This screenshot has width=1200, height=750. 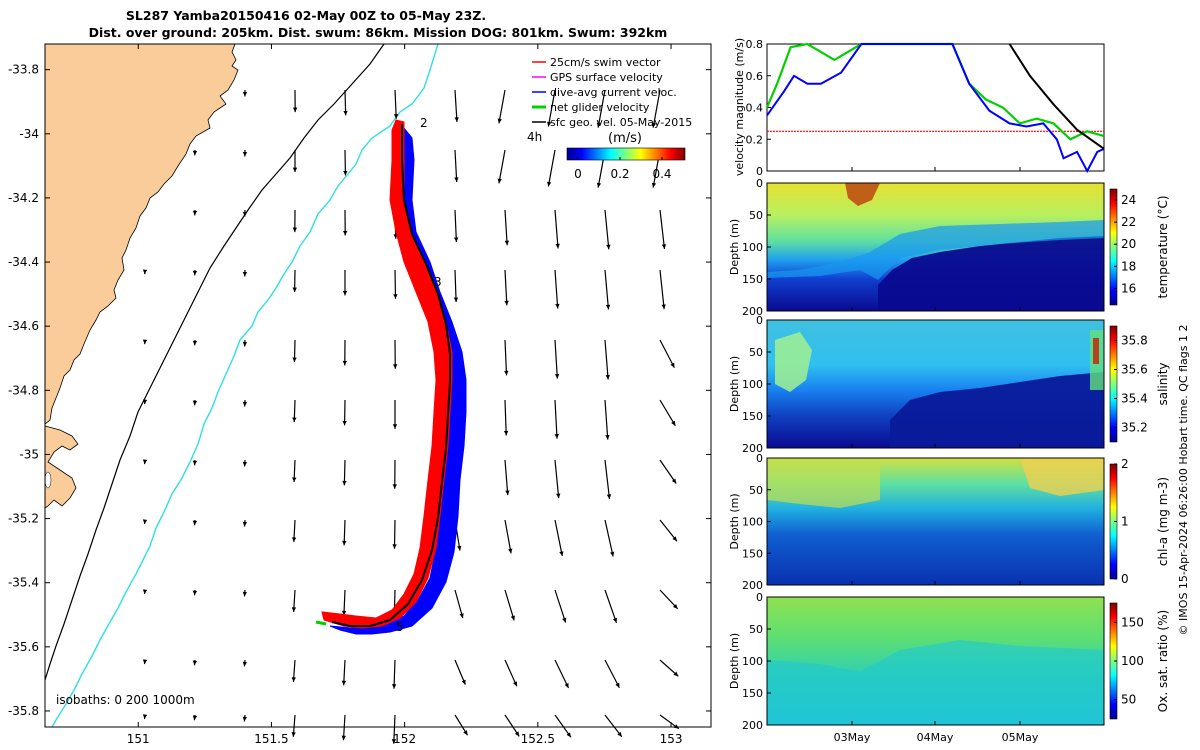 I want to click on net-velocity-segment, so click(x=321, y=623).